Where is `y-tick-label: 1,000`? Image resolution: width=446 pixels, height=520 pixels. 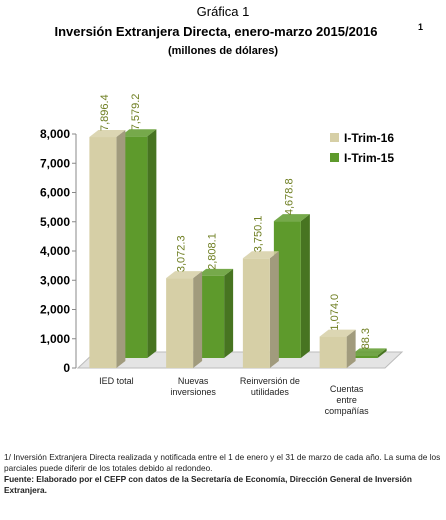 y-tick-label: 1,000 is located at coordinates (55, 339).